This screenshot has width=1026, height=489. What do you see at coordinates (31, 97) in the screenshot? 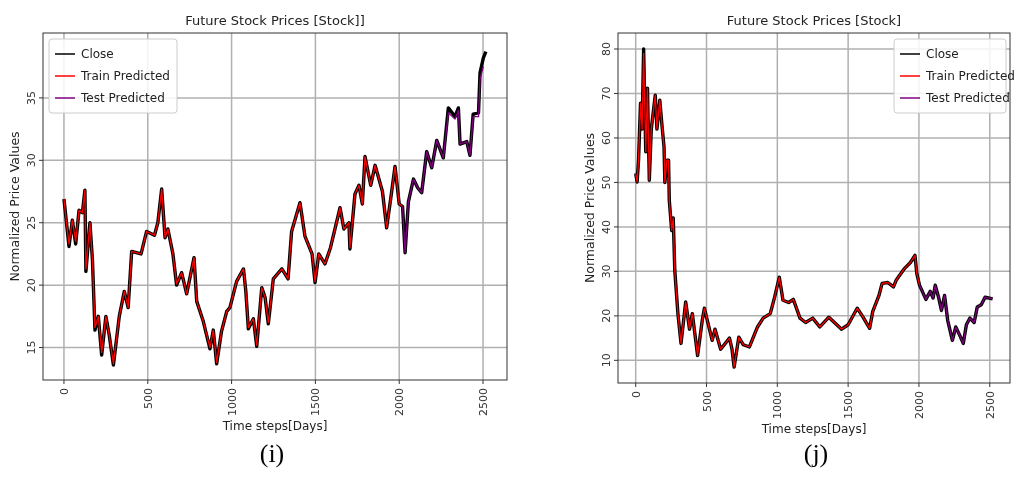
I see `y-tick-label: 35` at bounding box center [31, 97].